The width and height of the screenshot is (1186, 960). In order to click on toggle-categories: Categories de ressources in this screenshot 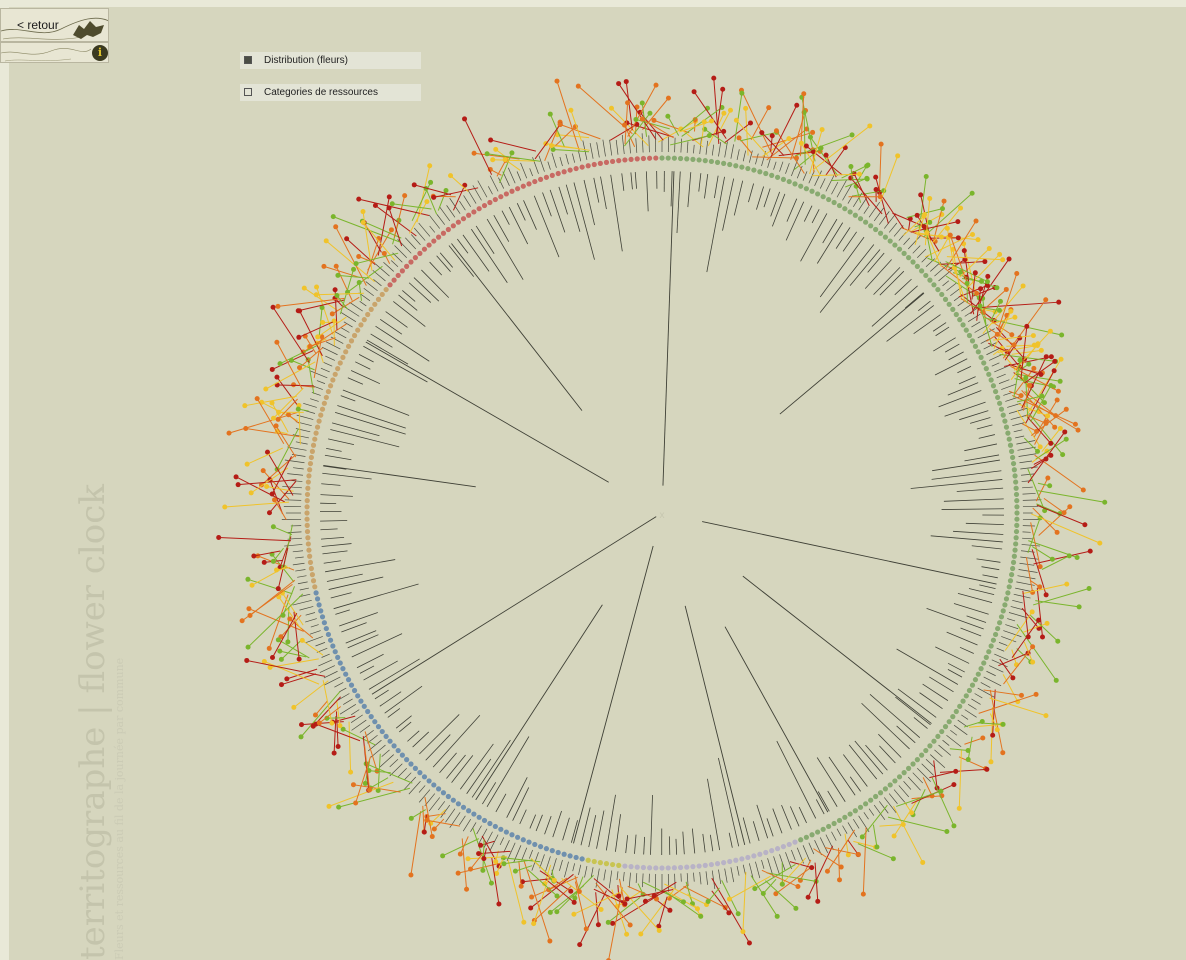, I will do `click(330, 92)`.